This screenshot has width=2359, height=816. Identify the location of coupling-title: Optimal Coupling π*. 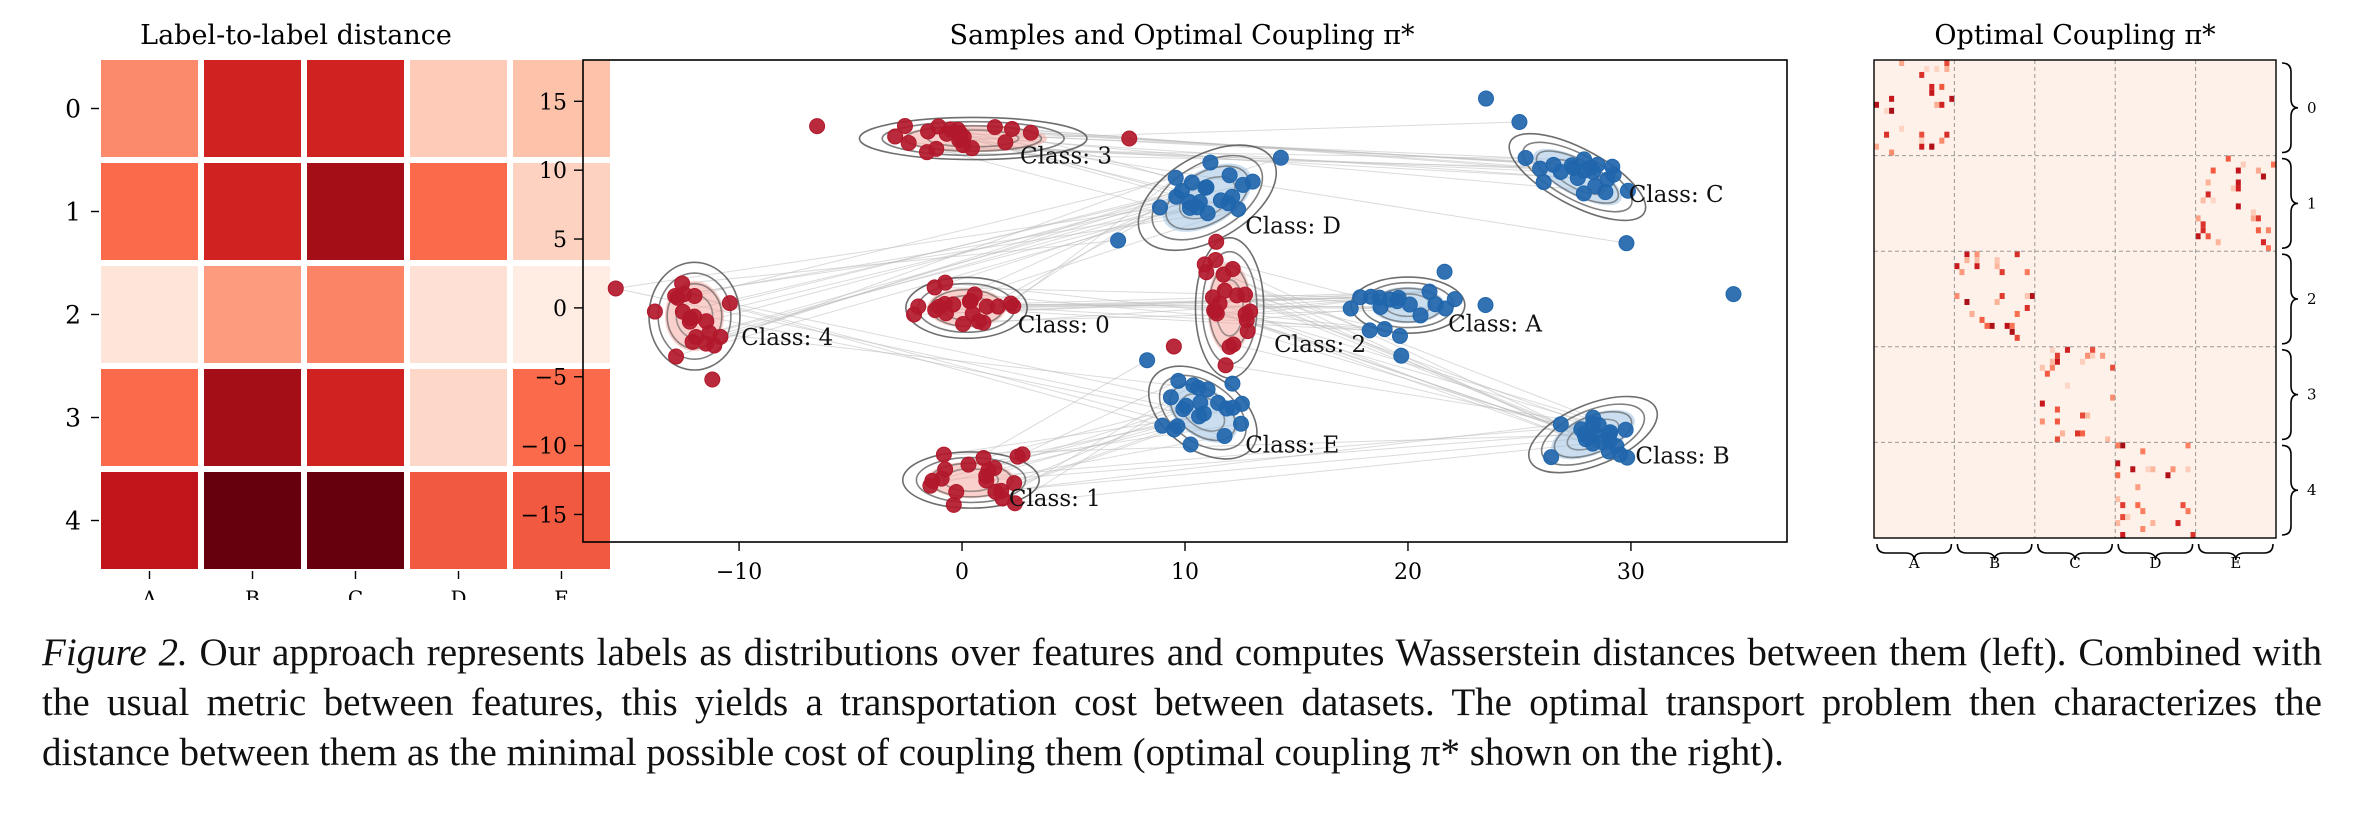
(2075, 35).